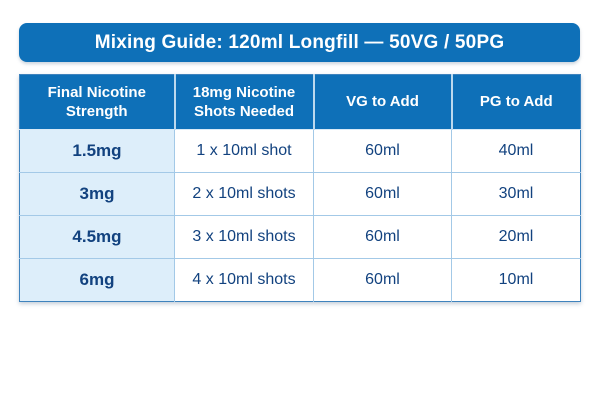 The height and width of the screenshot is (400, 600). Describe the element at coordinates (382, 102) in the screenshot. I see `column-header-vg-to-add: VG to Add` at that location.